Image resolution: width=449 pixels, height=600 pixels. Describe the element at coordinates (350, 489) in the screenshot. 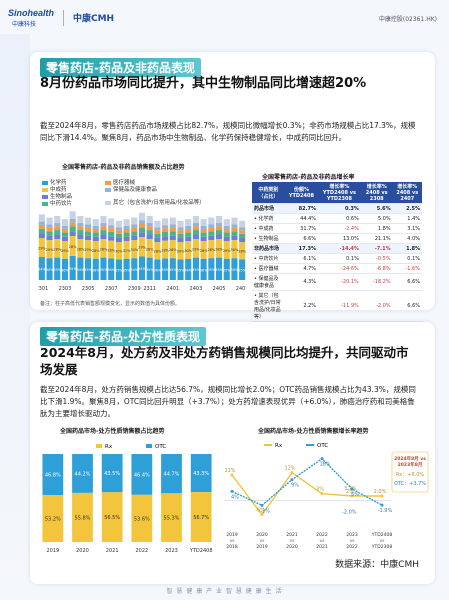

I see `point-label-extra: 3.7%` at that location.